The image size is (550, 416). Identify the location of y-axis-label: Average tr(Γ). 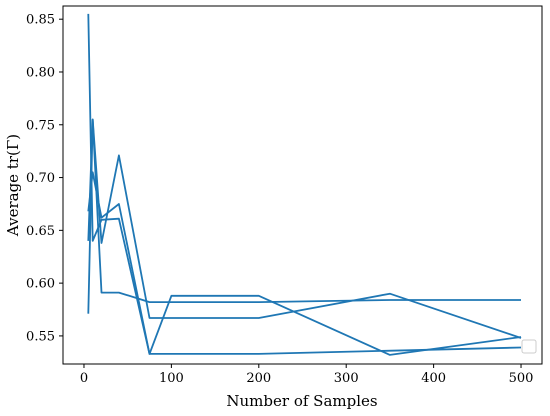
(13, 185).